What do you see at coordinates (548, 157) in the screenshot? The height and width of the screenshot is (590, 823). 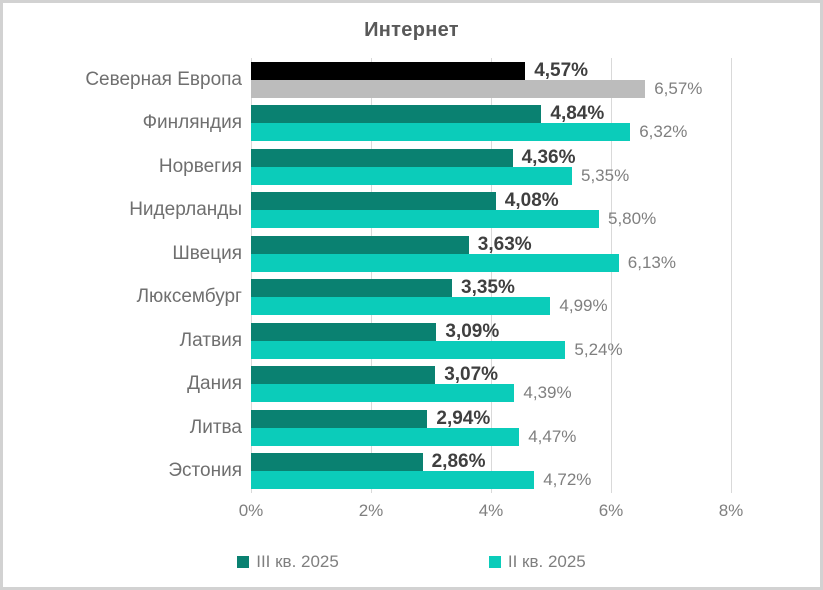 I see `bar-value-label: 4,36%` at bounding box center [548, 157].